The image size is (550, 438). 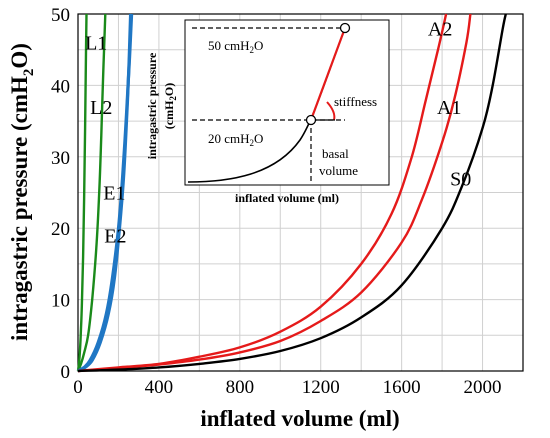 What do you see at coordinates (60, 15) in the screenshot?
I see `y-tick-label: 50` at bounding box center [60, 15].